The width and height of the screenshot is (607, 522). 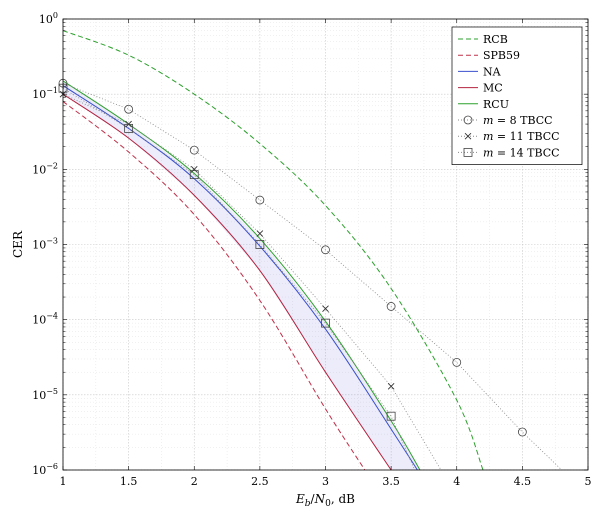 What do you see at coordinates (495, 39) in the screenshot?
I see `legend-label: RCB` at bounding box center [495, 39].